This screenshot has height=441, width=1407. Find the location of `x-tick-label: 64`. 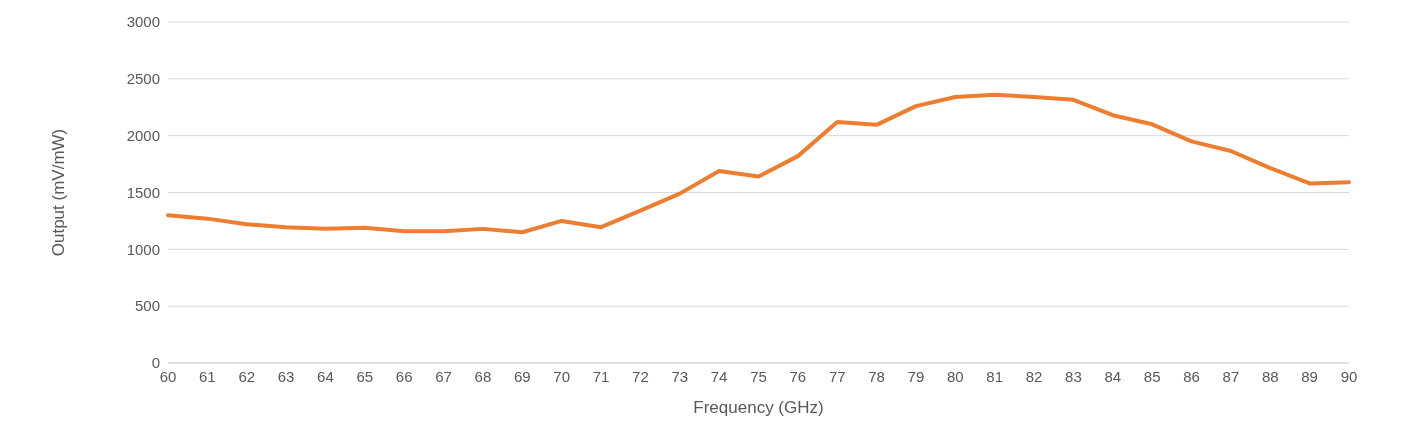

x-tick-label: 64 is located at coordinates (325, 376).